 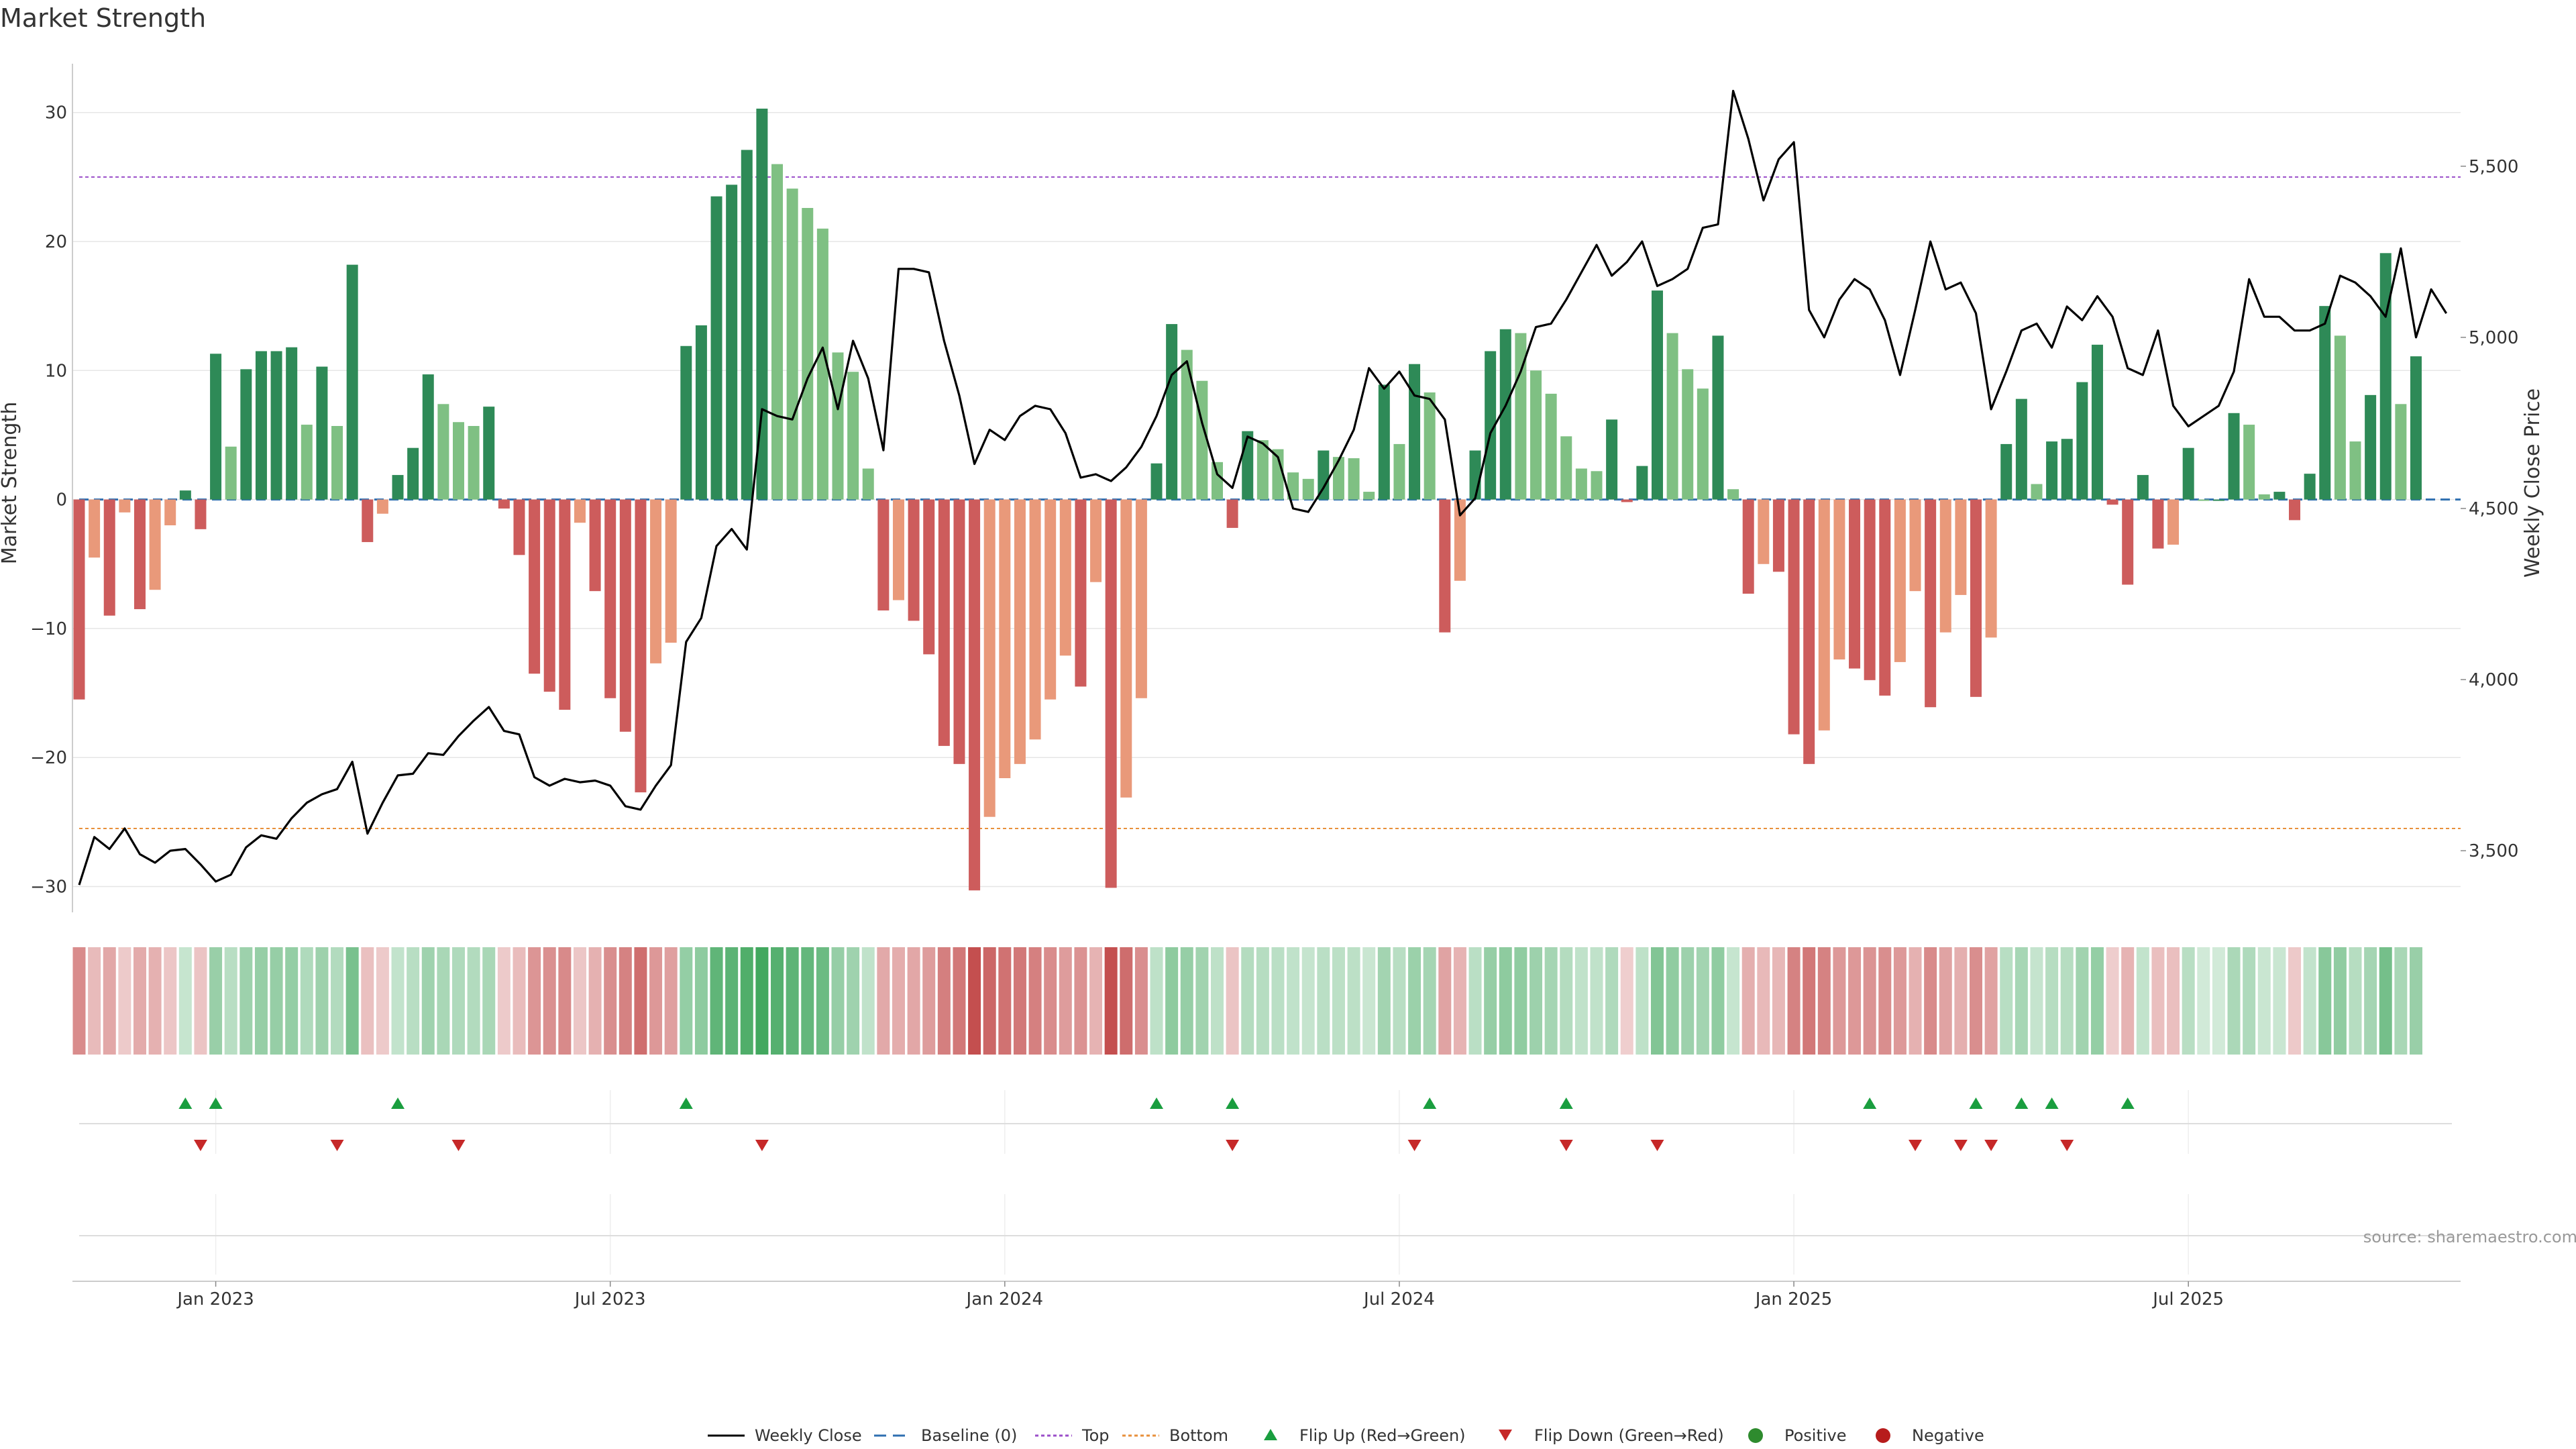 I want to click on legend-item-flip-down: Flip Down (Green→Red), so click(x=1611, y=1435).